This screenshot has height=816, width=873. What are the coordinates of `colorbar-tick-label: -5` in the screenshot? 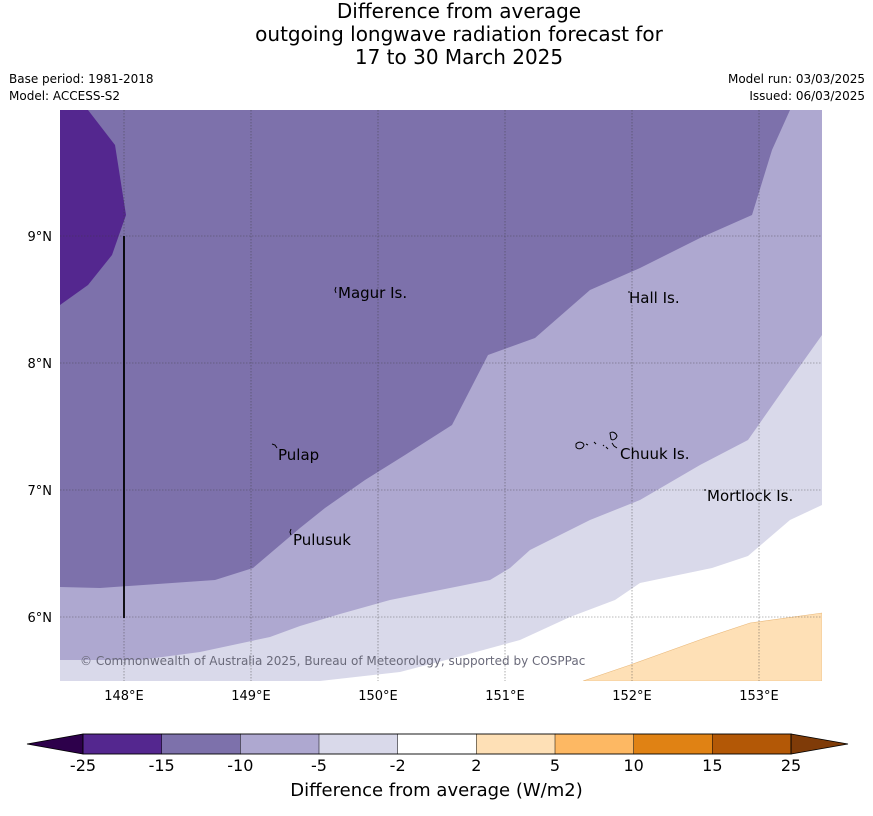 It's located at (319, 765).